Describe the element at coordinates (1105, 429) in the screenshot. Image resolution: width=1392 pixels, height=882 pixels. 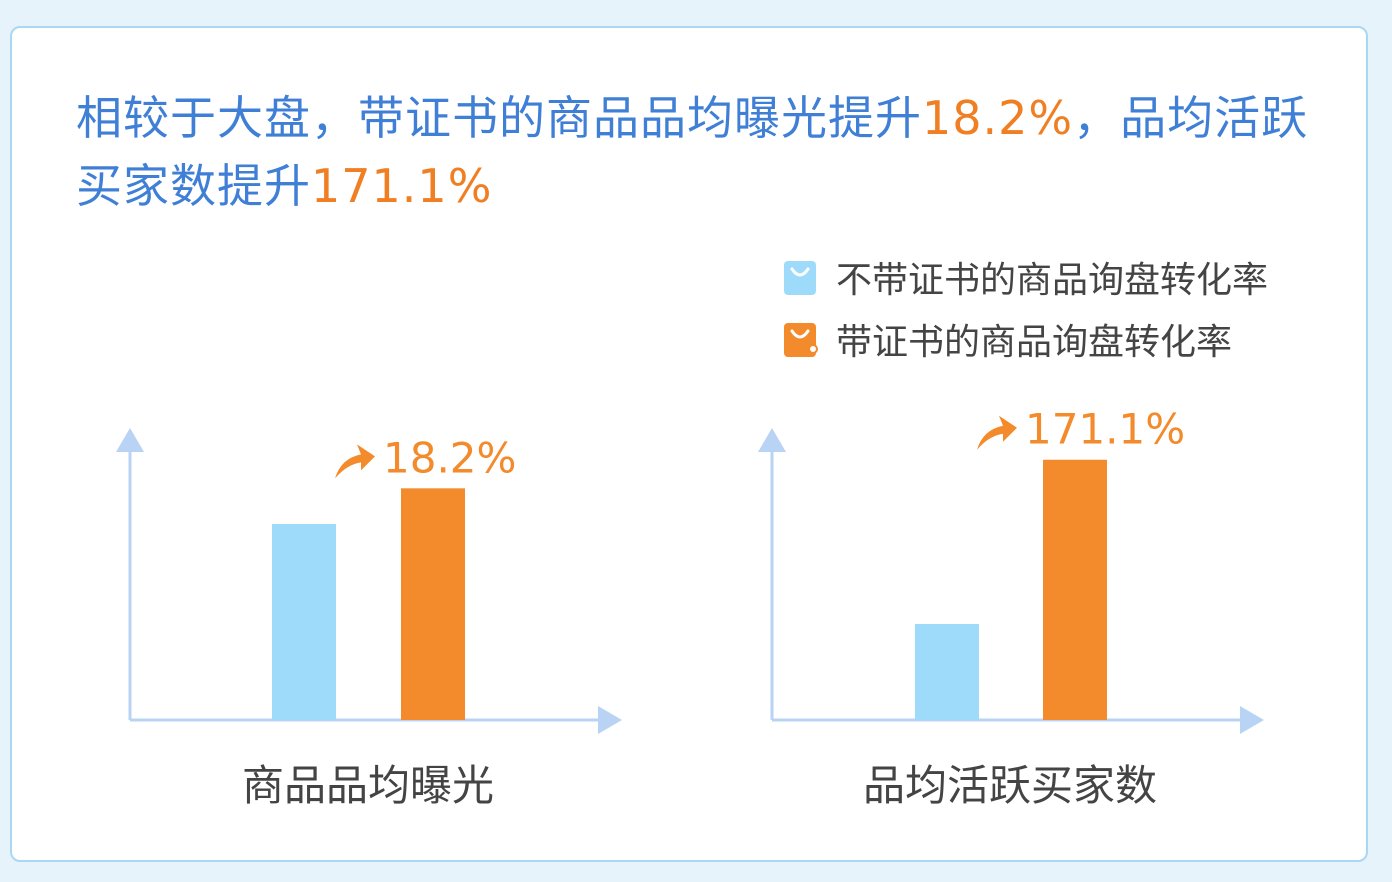
I see `chart-2-annotation: 171.1%` at that location.